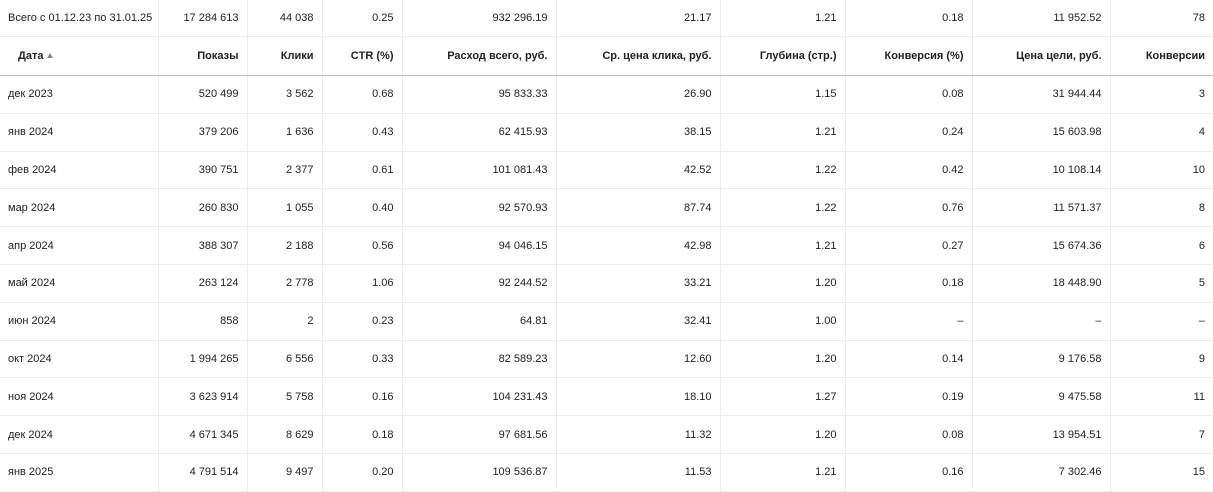 This screenshot has height=492, width=1213. I want to click on column-header: Клики, so click(285, 56).